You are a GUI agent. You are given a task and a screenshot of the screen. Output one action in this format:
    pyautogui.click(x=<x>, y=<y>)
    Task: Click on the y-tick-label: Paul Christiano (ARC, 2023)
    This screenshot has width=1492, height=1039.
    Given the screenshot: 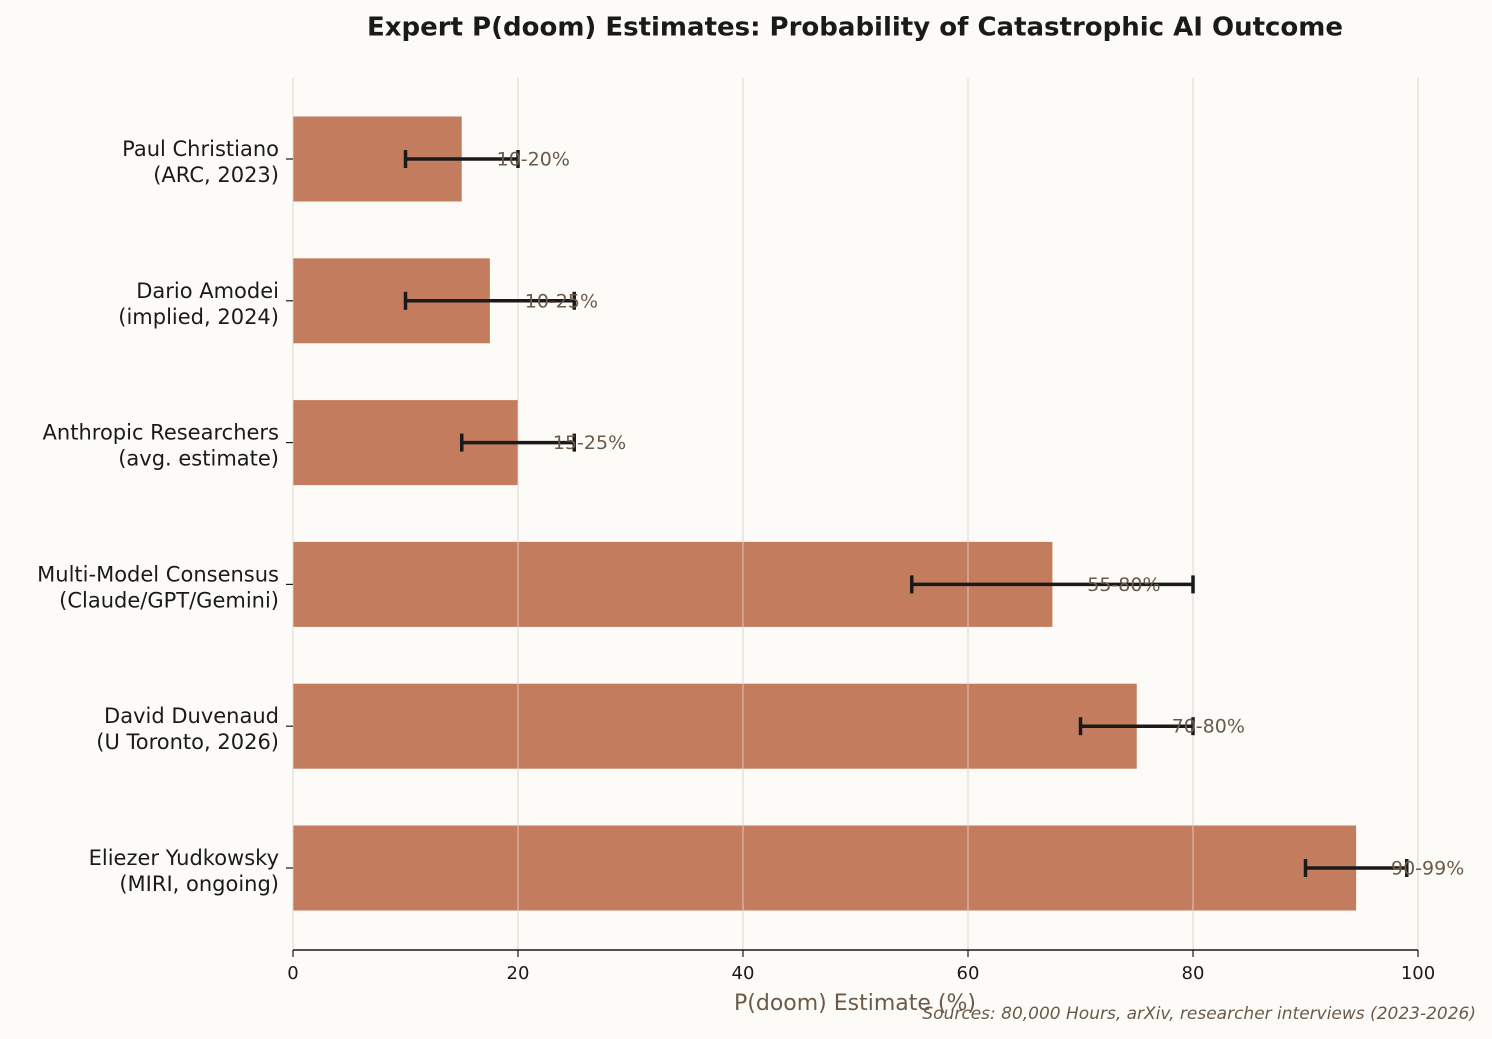 What is the action you would take?
    pyautogui.click(x=200, y=162)
    